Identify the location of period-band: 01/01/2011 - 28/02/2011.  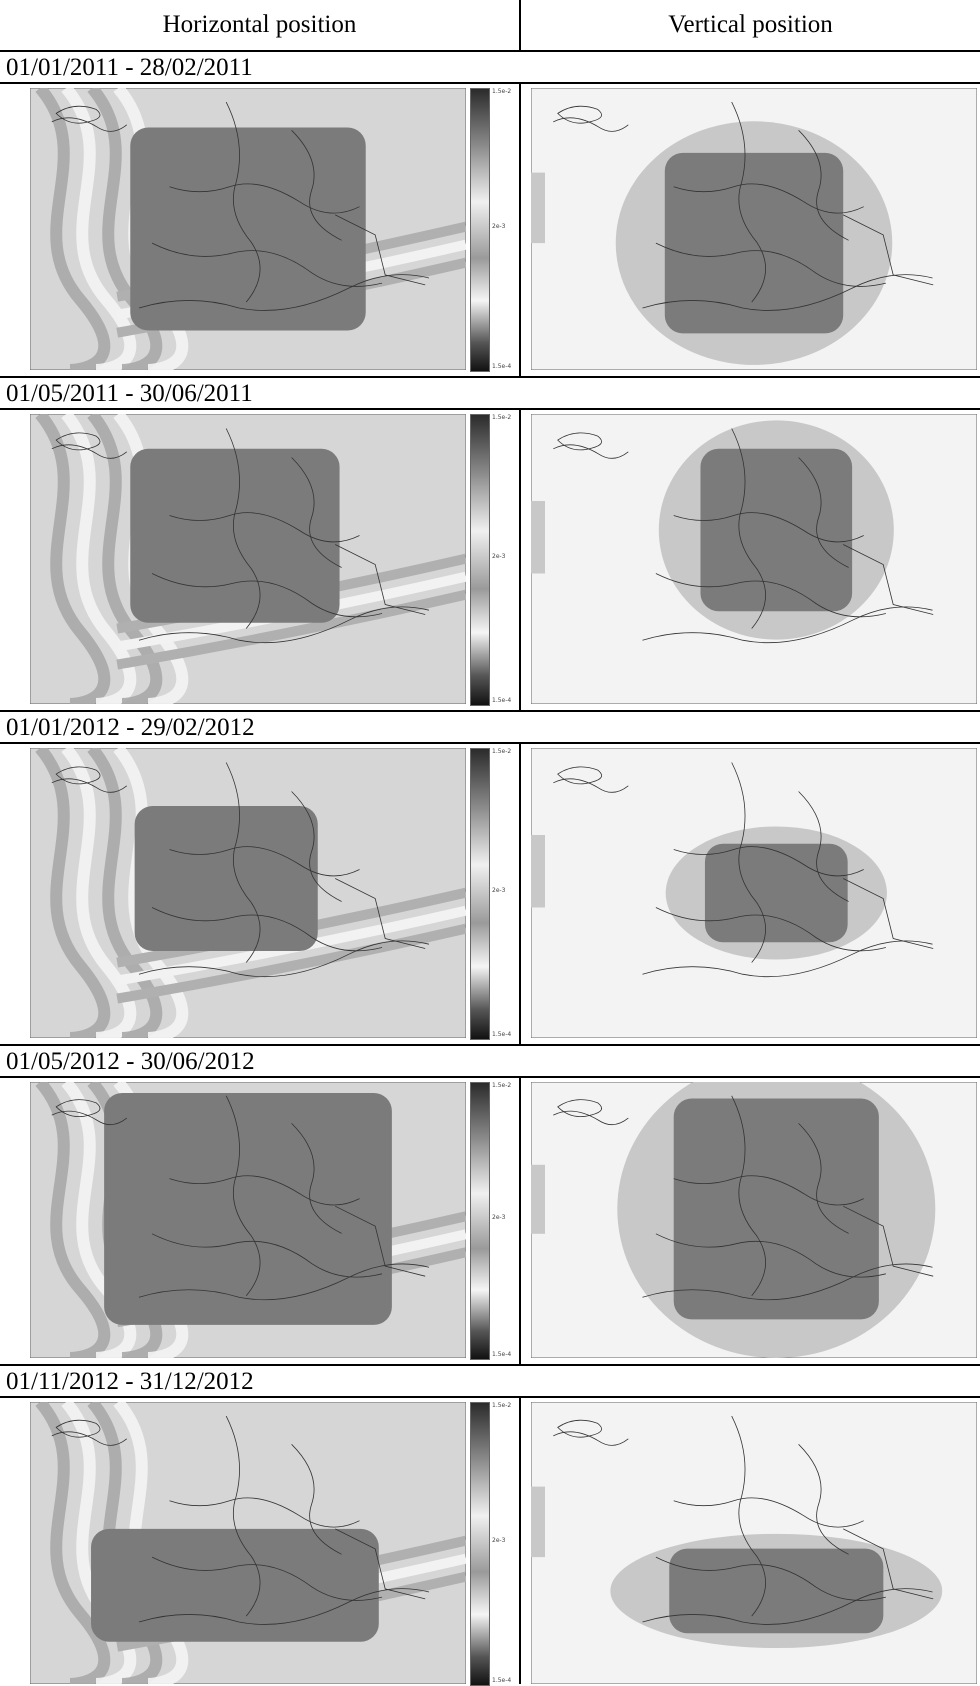
(490, 68).